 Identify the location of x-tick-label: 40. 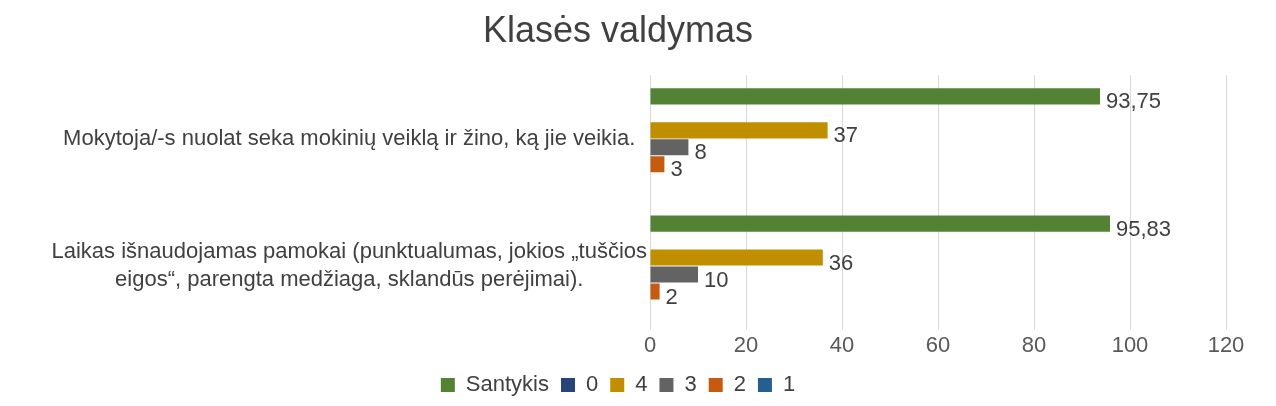
(842, 344).